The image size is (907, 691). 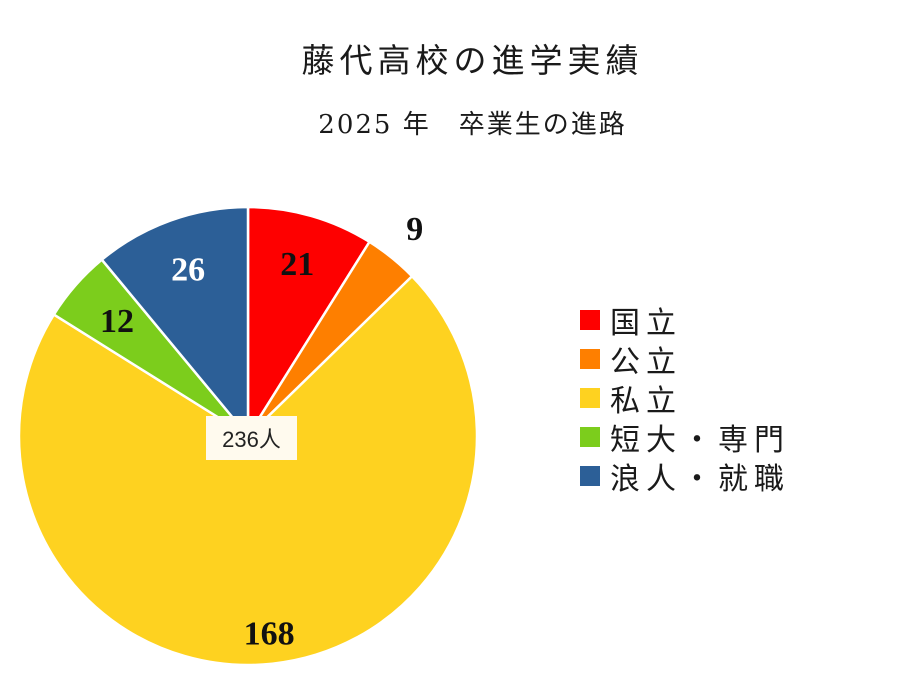 I want to click on legend-label: 浪人・就職, so click(x=700, y=479).